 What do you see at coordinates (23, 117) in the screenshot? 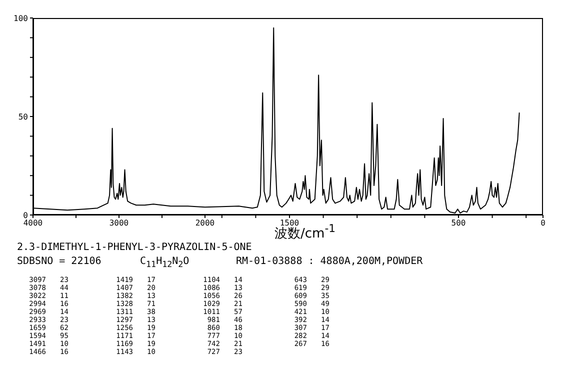
I see `y-tick-label: 50` at bounding box center [23, 117].